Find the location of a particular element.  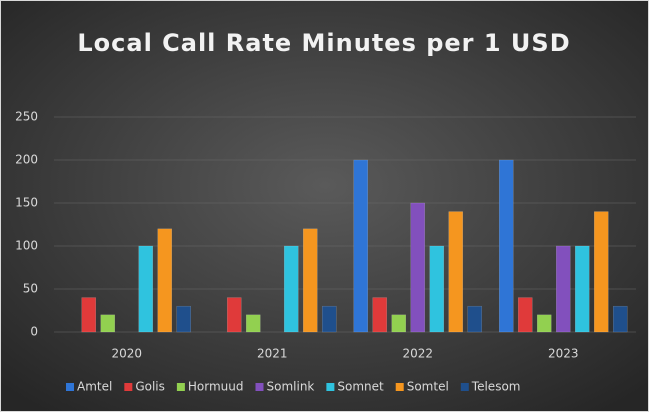

x-tick-label: 2022 is located at coordinates (417, 354).